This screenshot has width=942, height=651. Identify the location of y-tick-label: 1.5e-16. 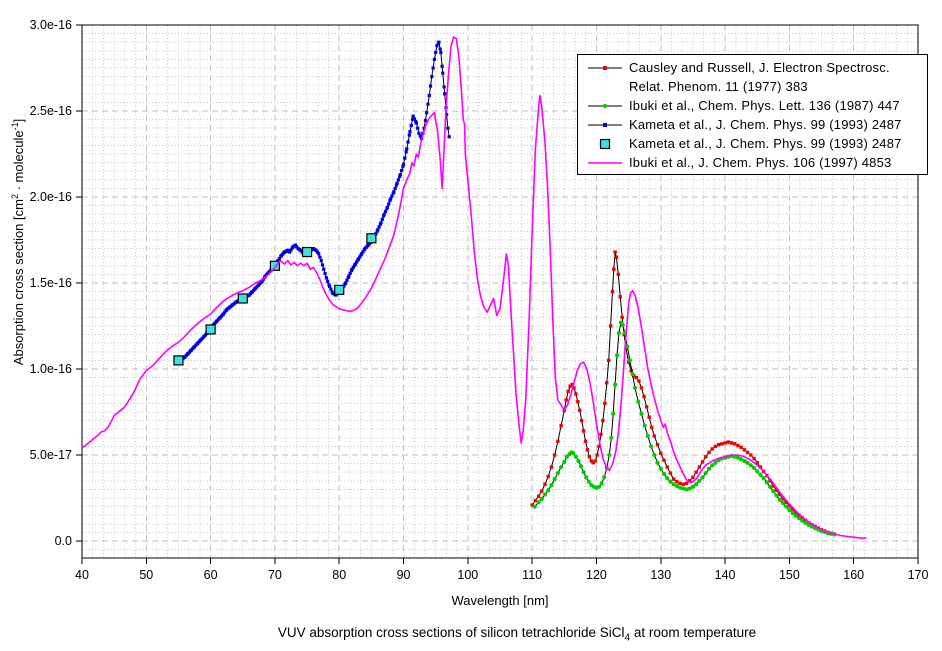
(51, 283).